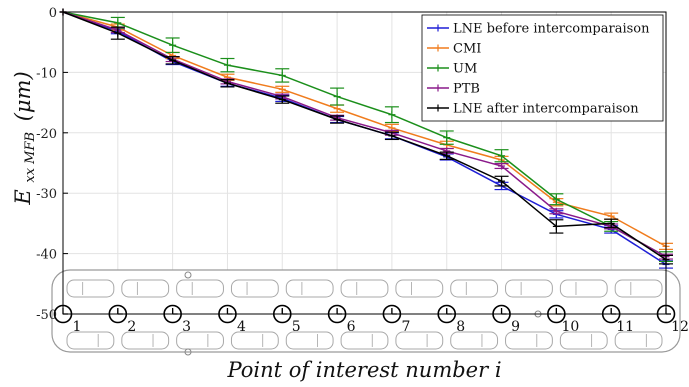  What do you see at coordinates (546, 109) in the screenshot?
I see `legend-label: LNE after intercomparaison` at bounding box center [546, 109].